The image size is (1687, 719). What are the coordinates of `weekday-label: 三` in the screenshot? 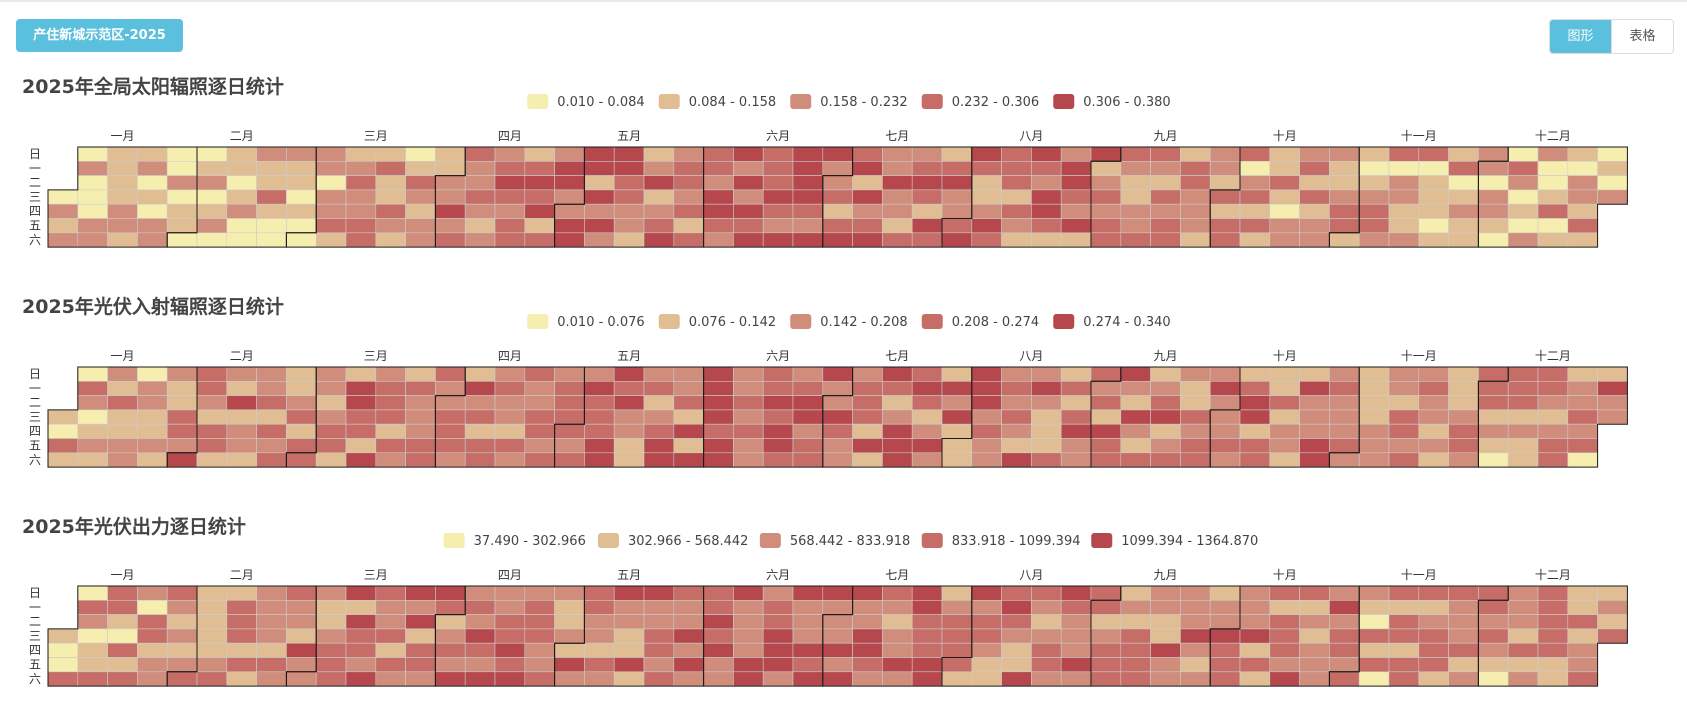 It's located at (35, 197).